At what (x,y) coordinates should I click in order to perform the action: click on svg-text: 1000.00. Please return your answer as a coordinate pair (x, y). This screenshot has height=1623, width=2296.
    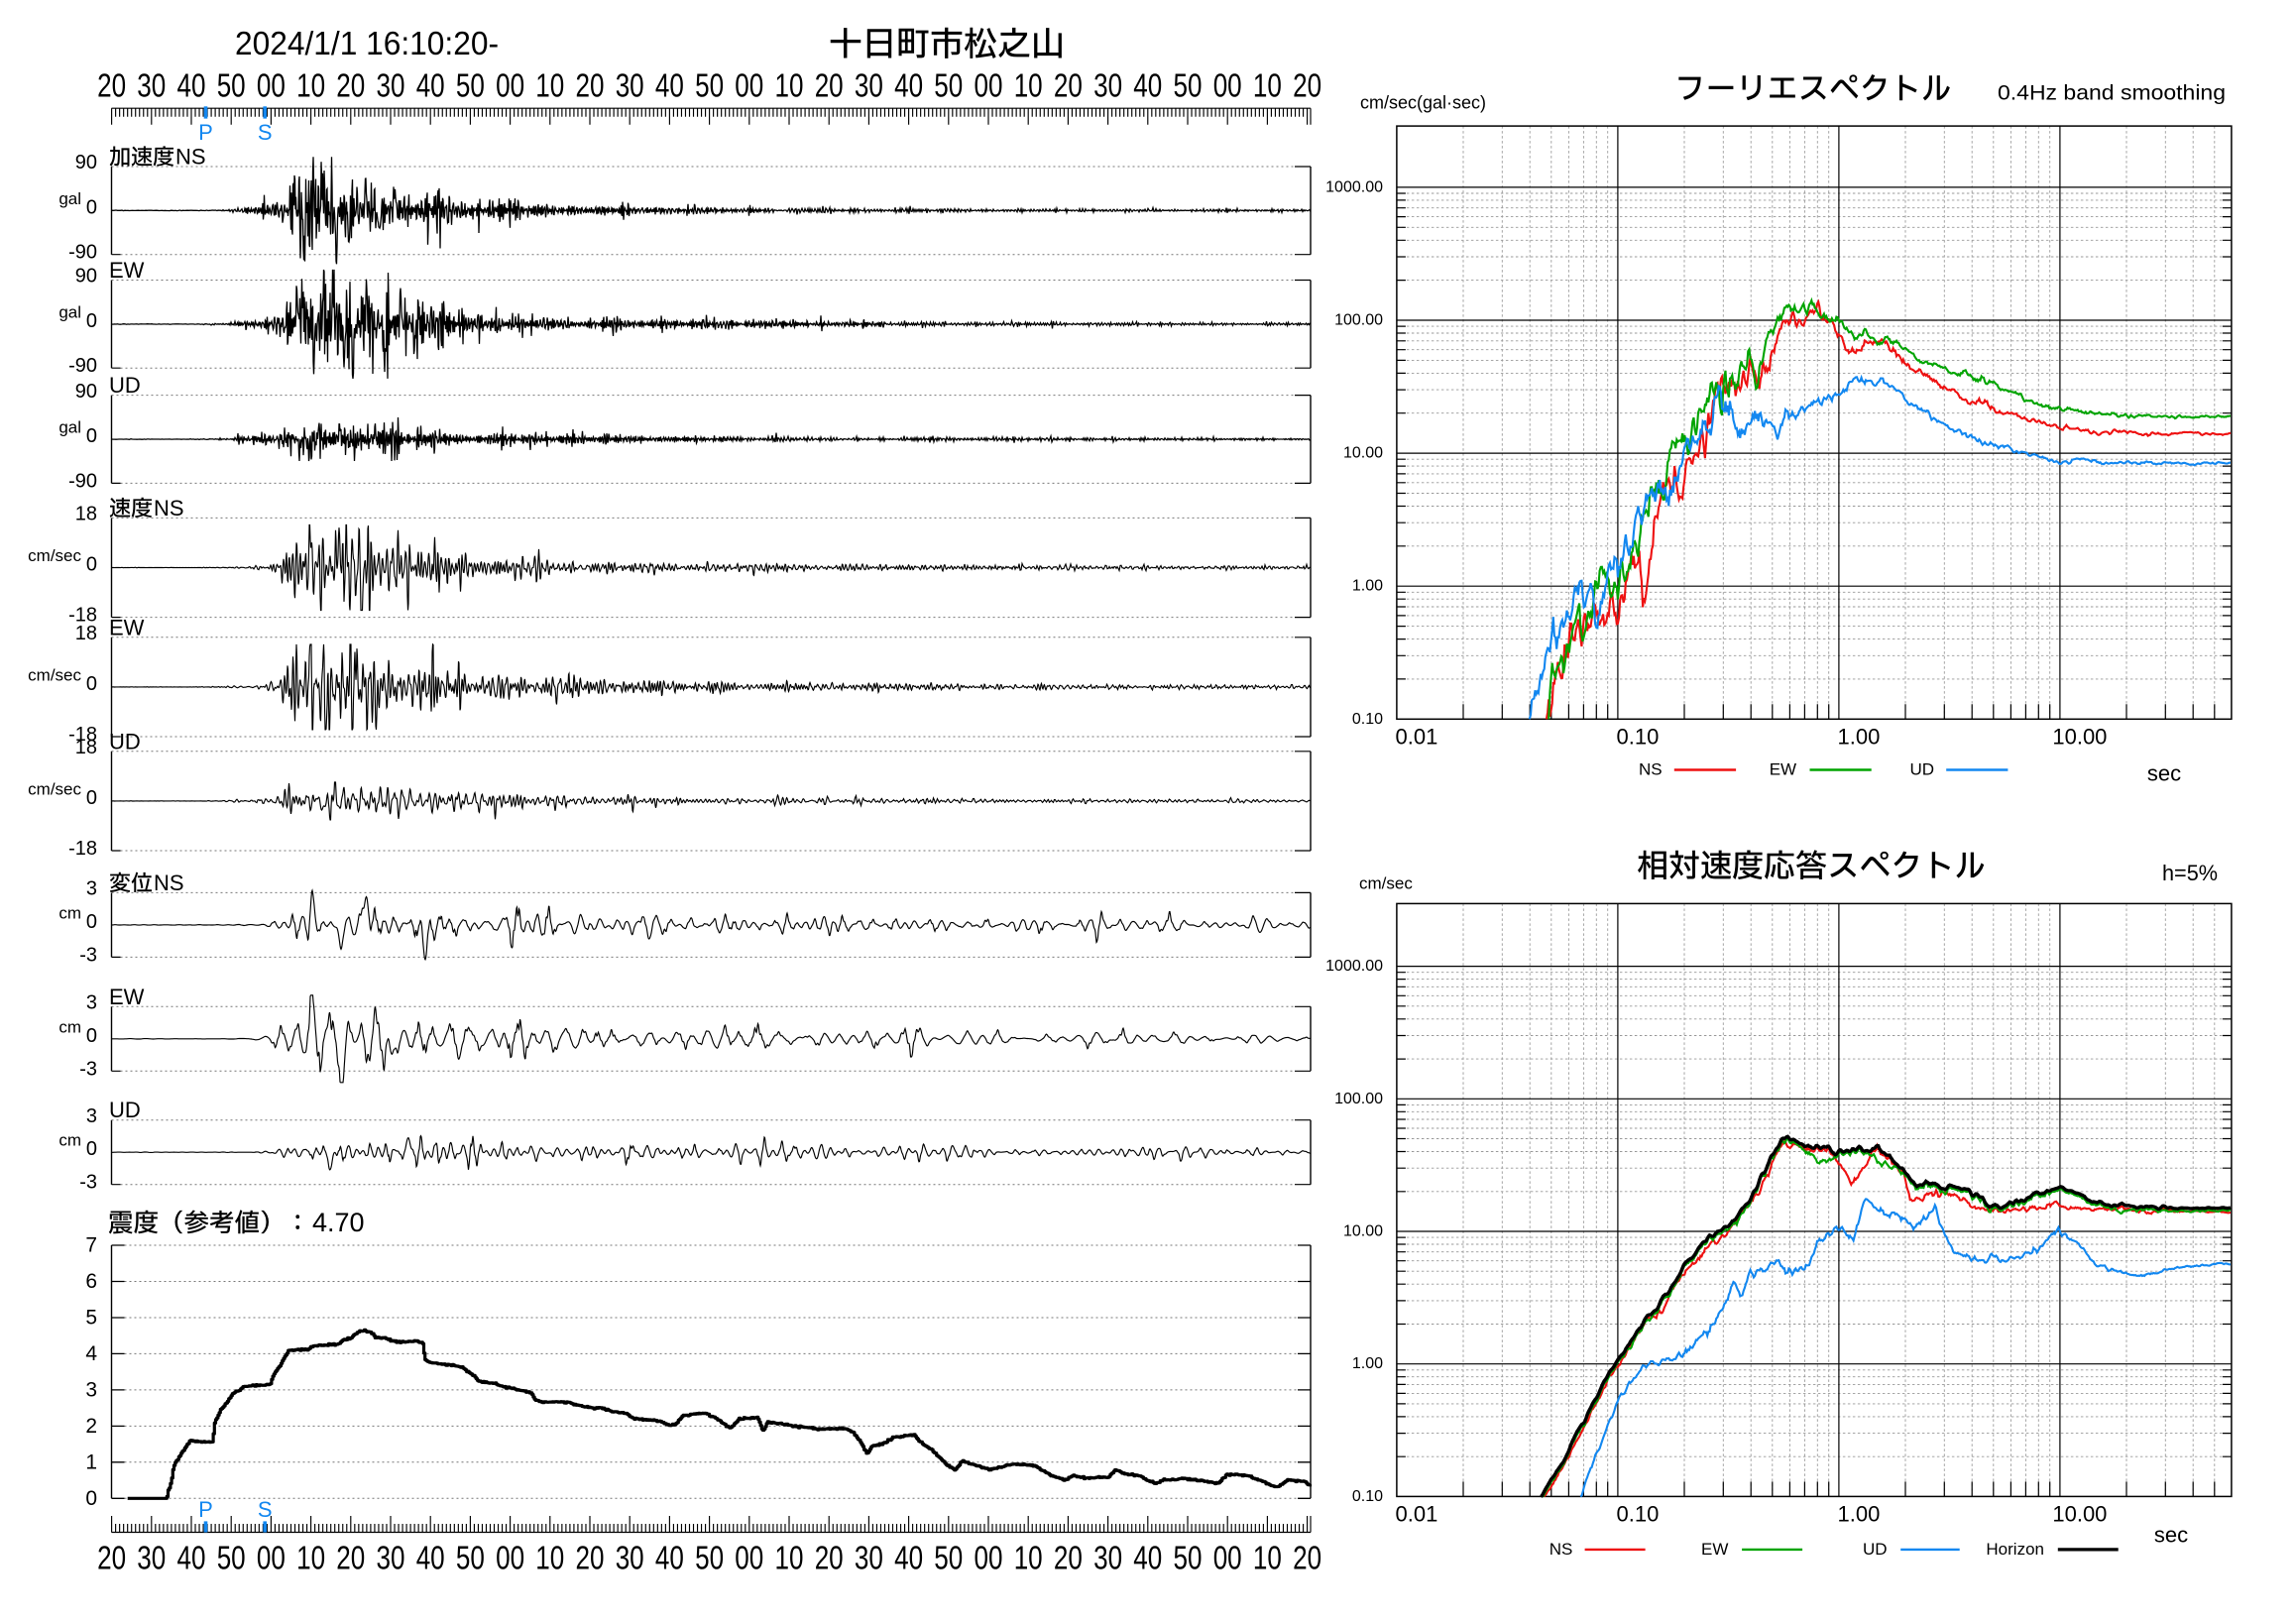
    Looking at the image, I should click on (1354, 966).